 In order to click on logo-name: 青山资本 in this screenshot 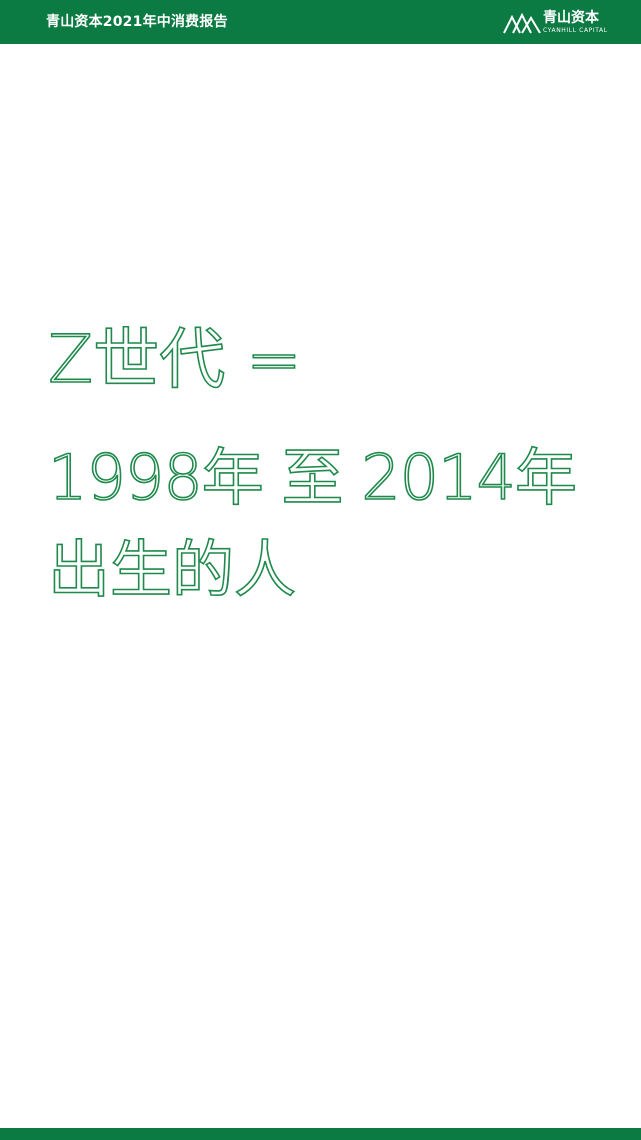, I will do `click(571, 18)`.